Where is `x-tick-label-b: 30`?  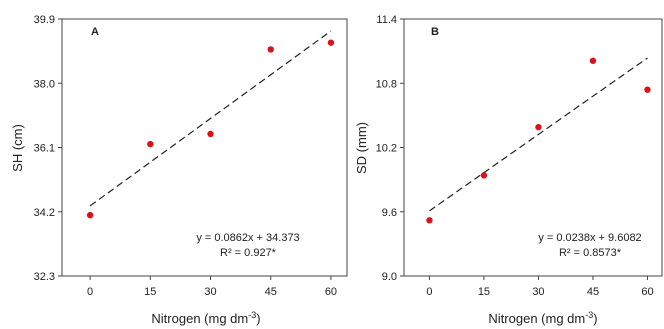 x-tick-label-b: 30 is located at coordinates (538, 292).